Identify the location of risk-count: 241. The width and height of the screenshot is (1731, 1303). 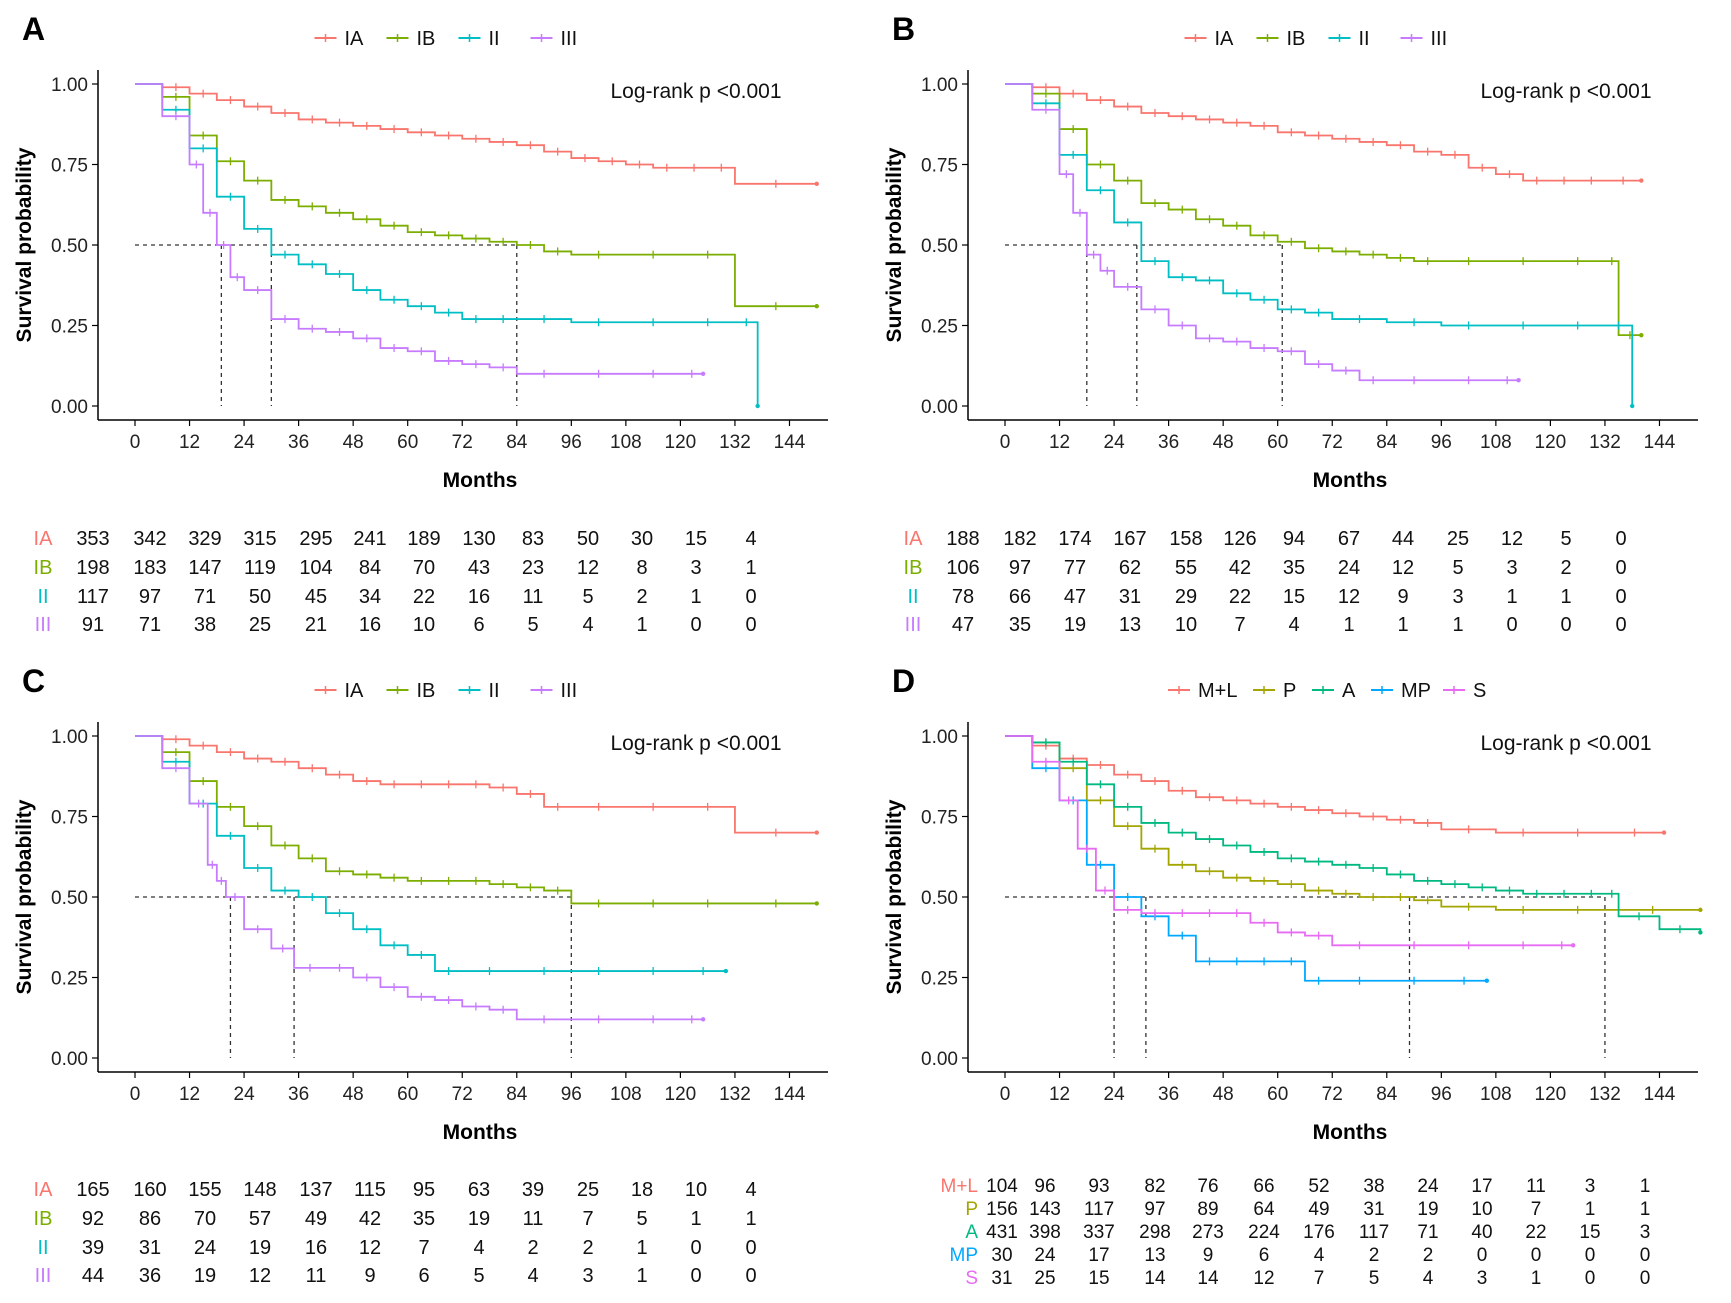
(369, 539).